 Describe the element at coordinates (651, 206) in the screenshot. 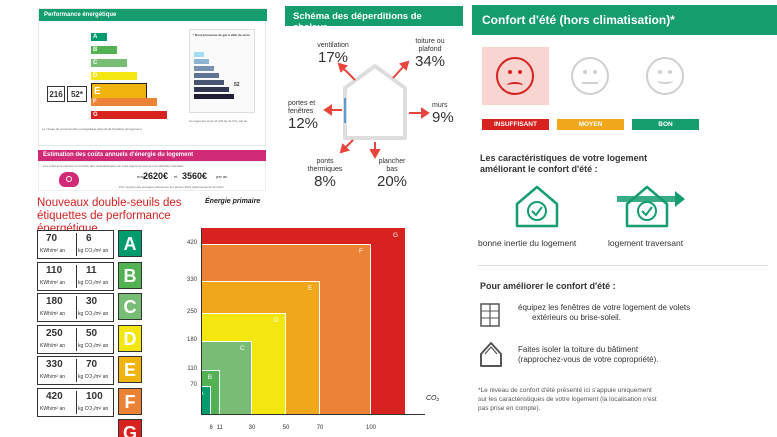

I see `cross-ventilation-icon` at that location.